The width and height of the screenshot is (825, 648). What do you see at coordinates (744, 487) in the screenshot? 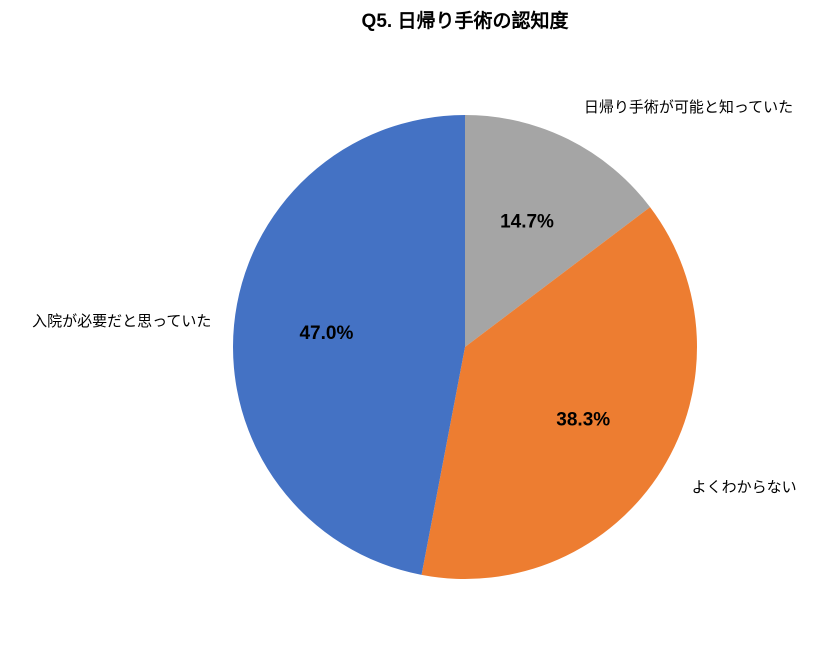
I see `category-label: よくわからない` at bounding box center [744, 487].